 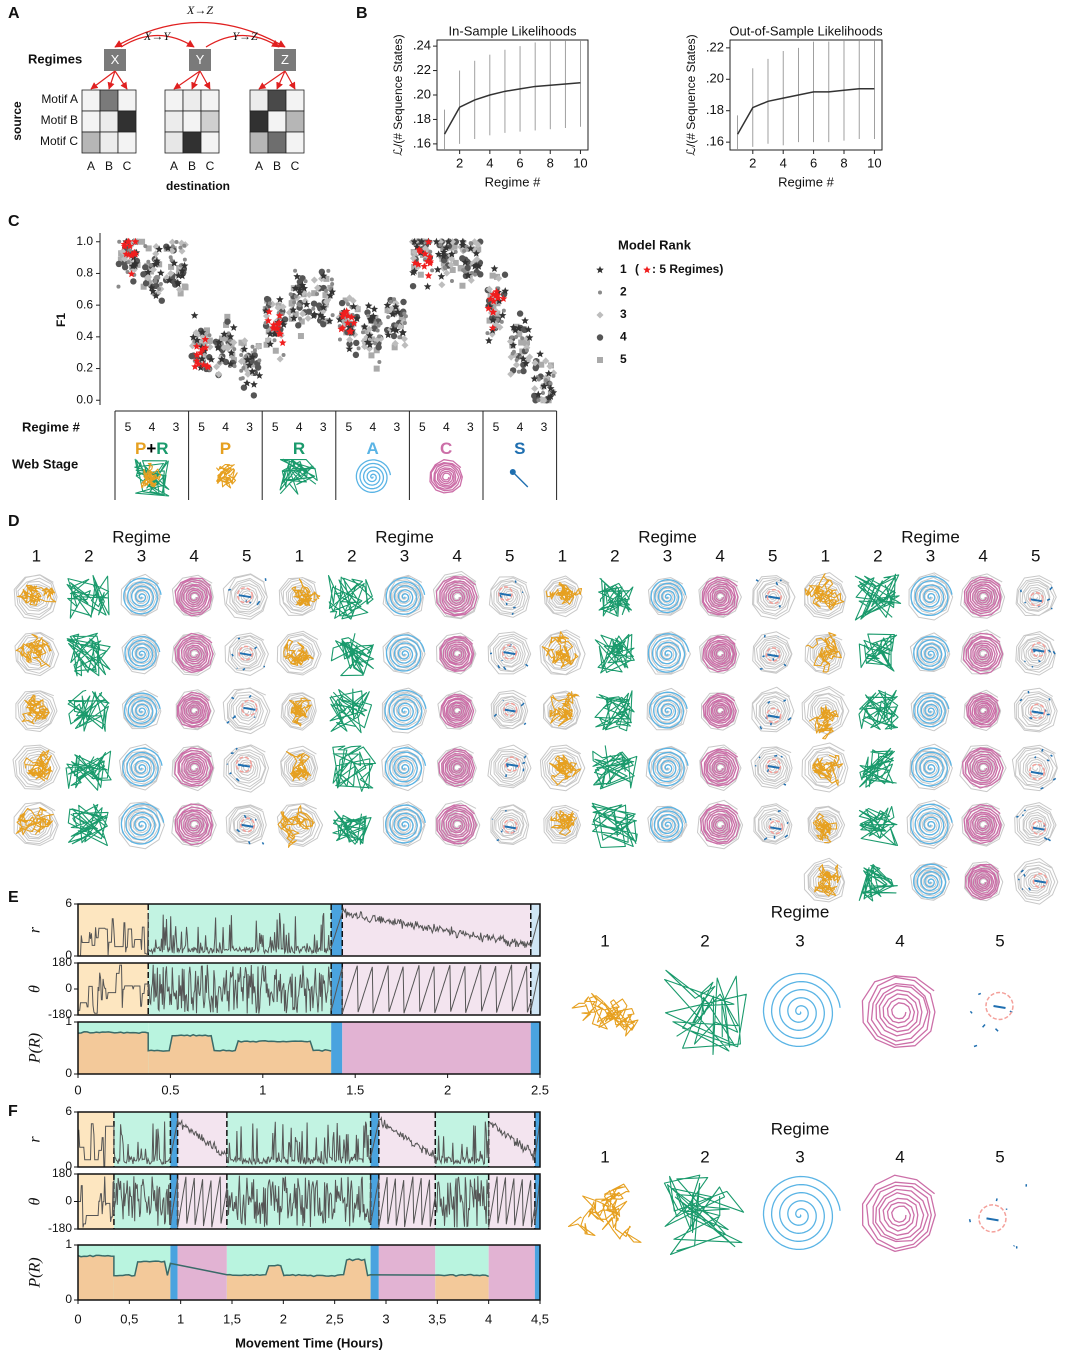 I want to click on y-tick-label: 0.4, so click(x=84, y=336).